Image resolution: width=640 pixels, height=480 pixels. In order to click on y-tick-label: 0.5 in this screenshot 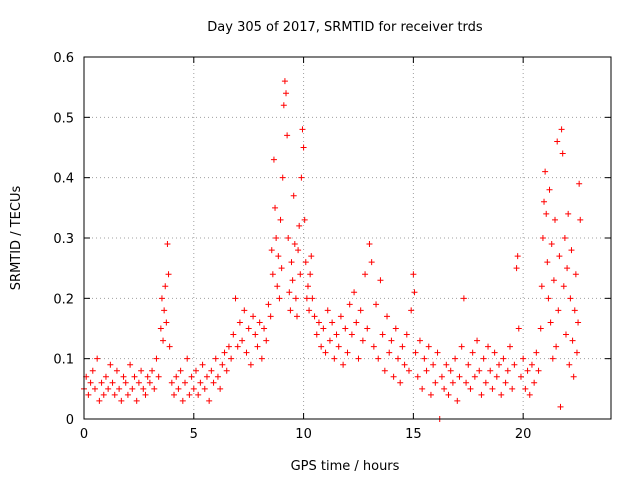, I will do `click(63, 118)`.